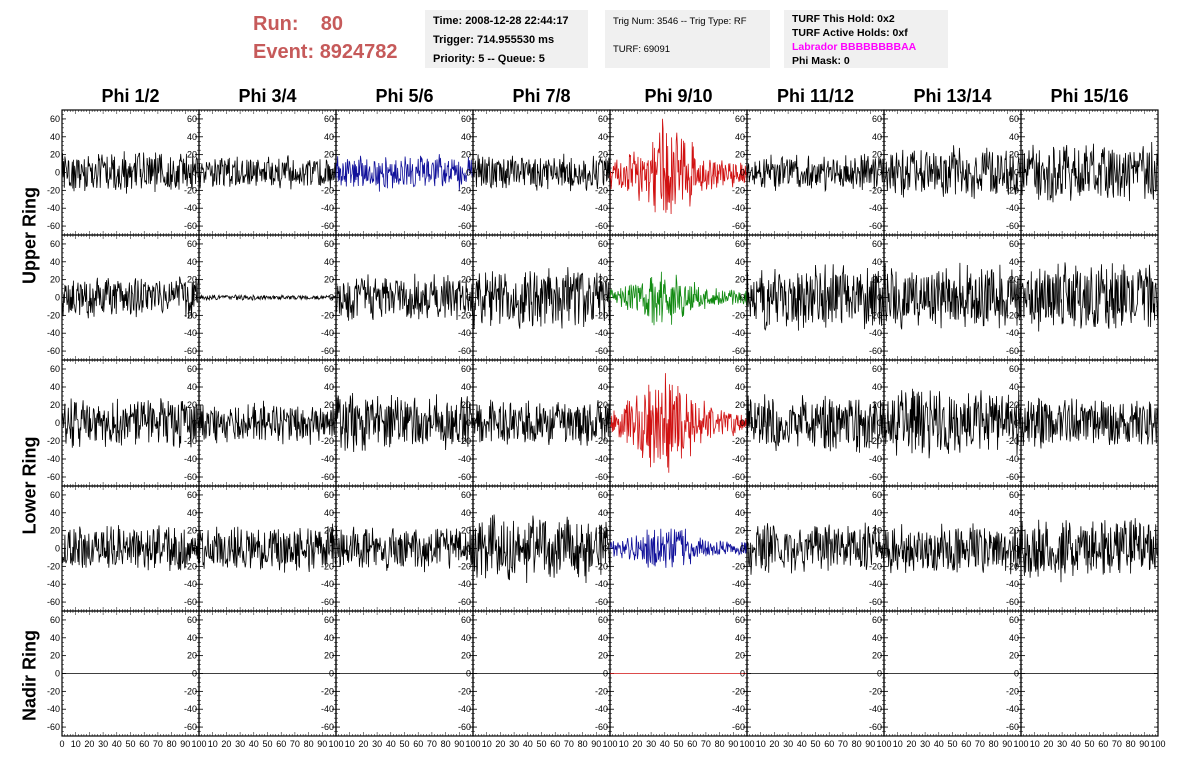  Describe the element at coordinates (680, 21) in the screenshot. I see `trig-num-text: Trig Num: 3546 -- Trig Type: RF` at that location.